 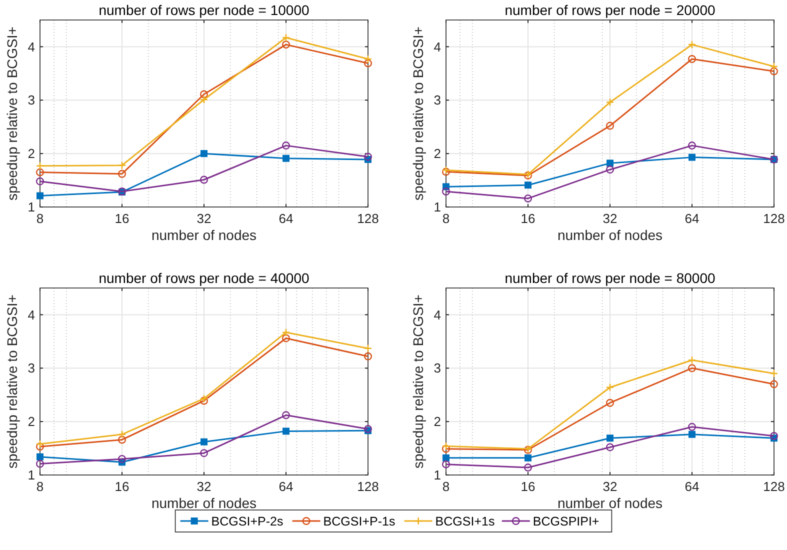 I want to click on legend-label: BCGSI+P-2s, so click(x=247, y=521).